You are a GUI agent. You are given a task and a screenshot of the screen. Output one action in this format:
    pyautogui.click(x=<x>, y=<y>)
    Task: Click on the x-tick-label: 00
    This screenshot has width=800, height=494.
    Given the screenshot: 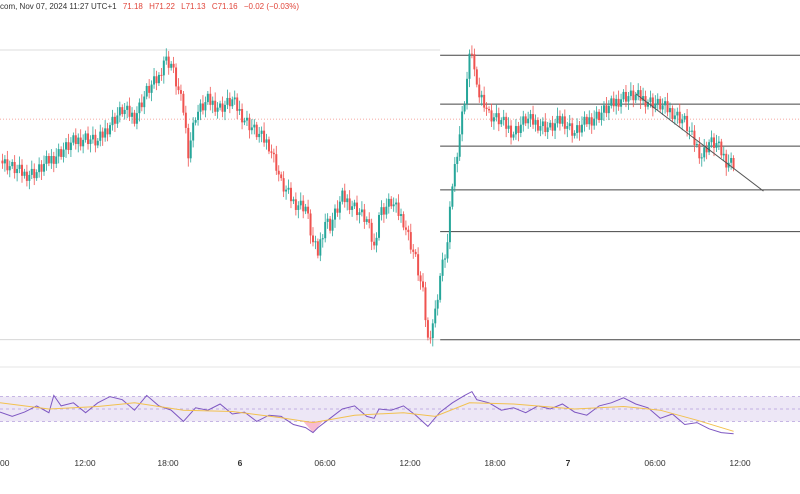 What is the action you would take?
    pyautogui.click(x=5, y=463)
    